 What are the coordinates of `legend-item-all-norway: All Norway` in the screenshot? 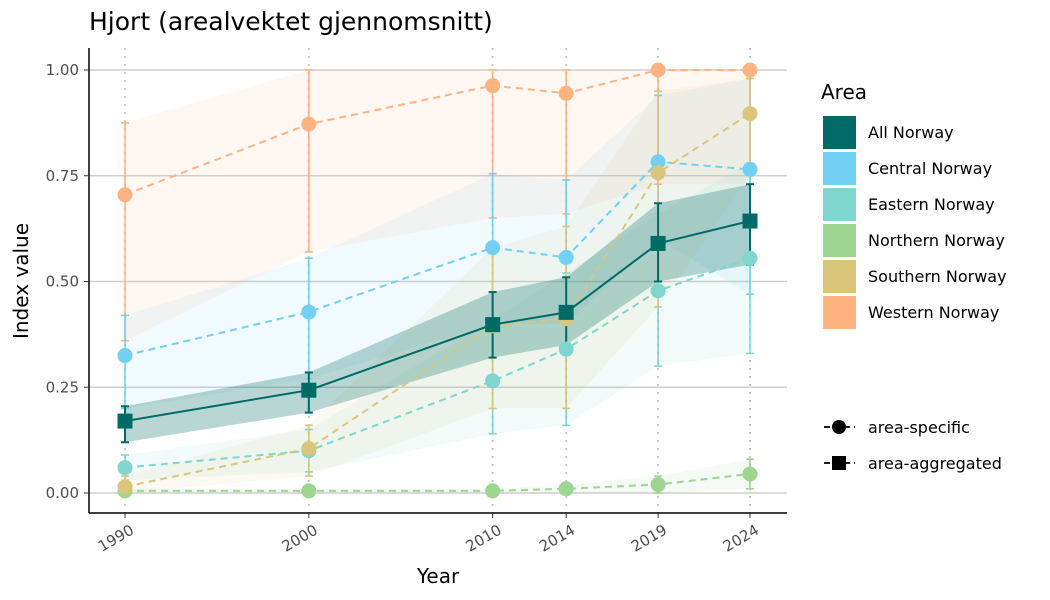 It's located at (888, 132).